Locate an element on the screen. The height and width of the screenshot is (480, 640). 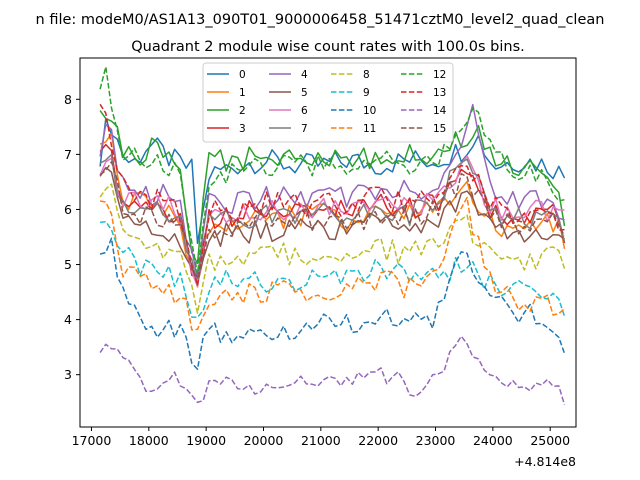
legend-label-2: 2 is located at coordinates (242, 111).